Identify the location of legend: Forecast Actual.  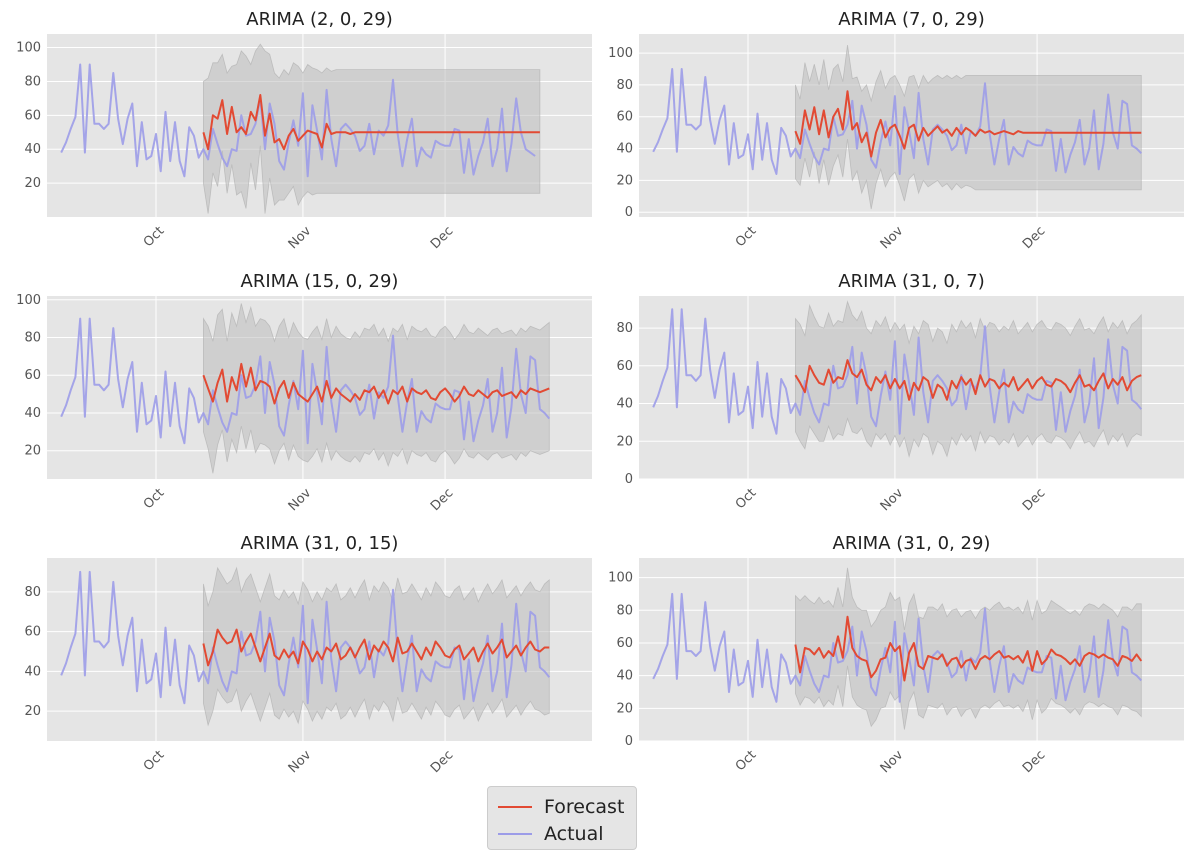
(562, 818).